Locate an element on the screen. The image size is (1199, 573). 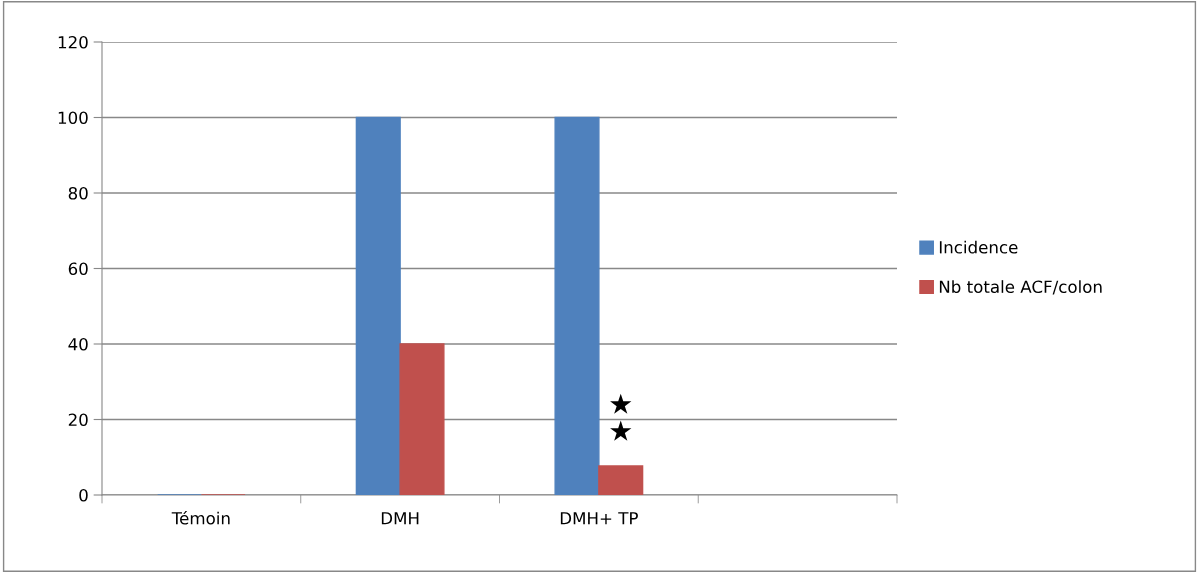
x-tick-label: DMH+ TP is located at coordinates (599, 518).